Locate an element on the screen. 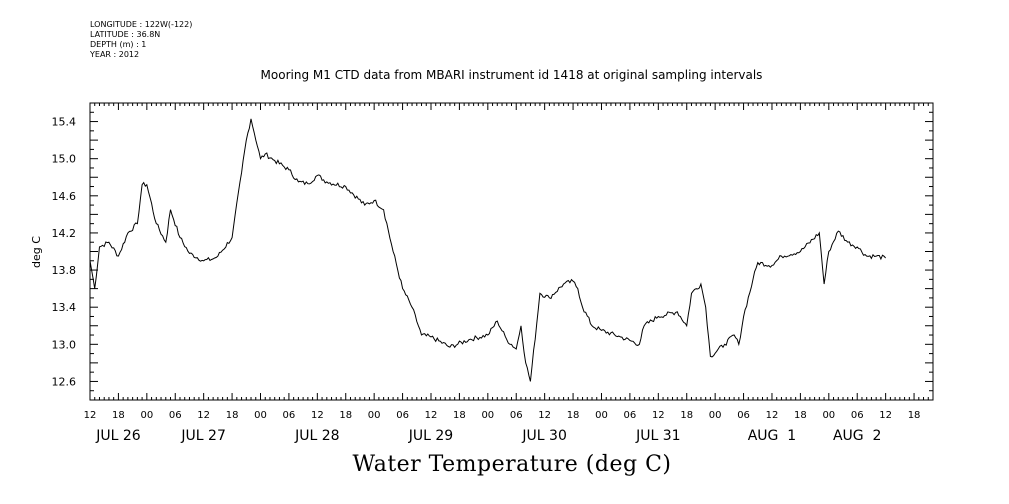 Image resolution: width=1009 pixels, height=504 pixels. y-tick-label: 13.4 is located at coordinates (64, 307).